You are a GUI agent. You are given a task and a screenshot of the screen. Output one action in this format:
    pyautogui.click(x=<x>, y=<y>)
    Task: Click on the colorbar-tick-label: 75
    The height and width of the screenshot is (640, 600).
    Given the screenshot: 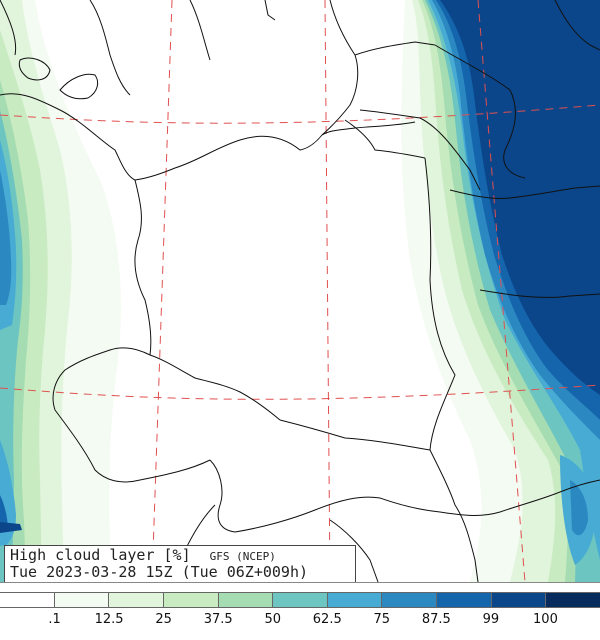 What is the action you would take?
    pyautogui.click(x=382, y=619)
    